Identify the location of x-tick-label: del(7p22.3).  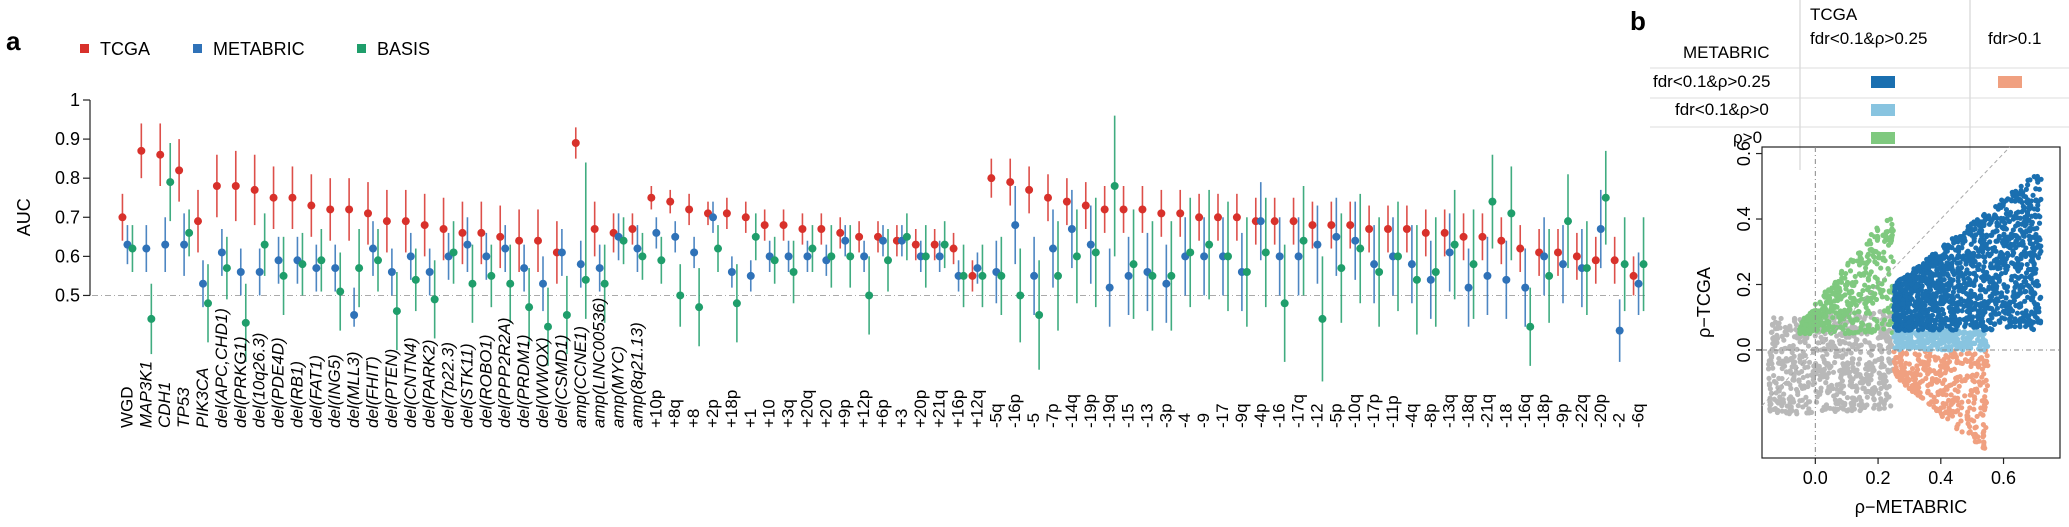
(448, 385).